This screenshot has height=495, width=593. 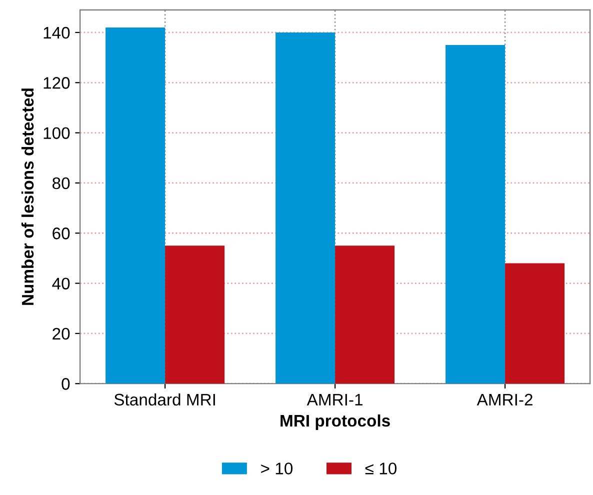 What do you see at coordinates (57, 133) in the screenshot?
I see `y-tick-label: 100` at bounding box center [57, 133].